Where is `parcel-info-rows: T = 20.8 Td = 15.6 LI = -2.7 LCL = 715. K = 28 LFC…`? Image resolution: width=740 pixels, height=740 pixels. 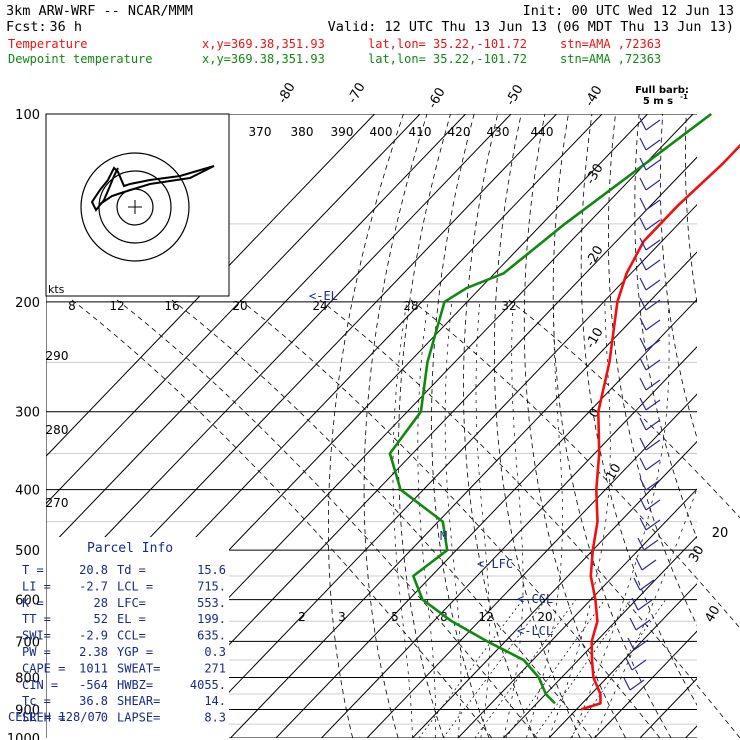 parcel-info-rows: T = 20.8 Td = 15.6 LI = -2.7 LCL = 715. K = 28 LFC… is located at coordinates (124, 644).